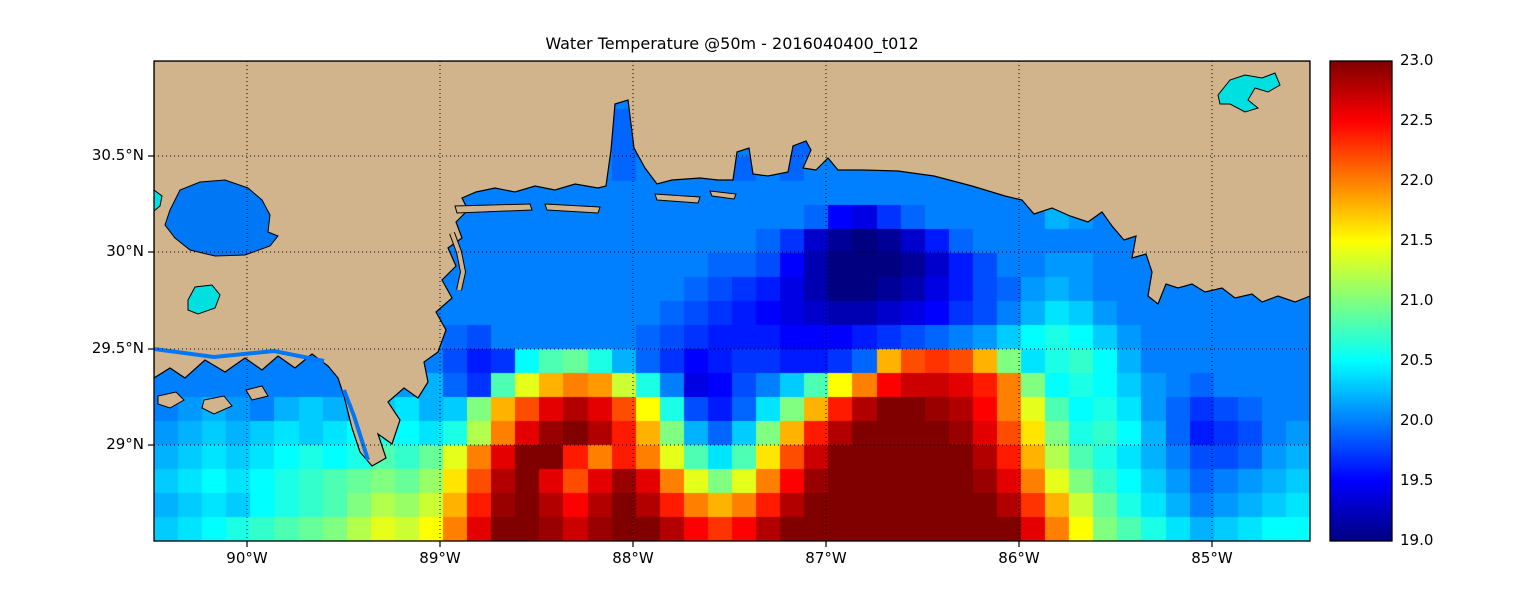 The height and width of the screenshot is (600, 1539). Describe the element at coordinates (1417, 60) in the screenshot. I see `colorbar-tick-label: 23.0` at that location.